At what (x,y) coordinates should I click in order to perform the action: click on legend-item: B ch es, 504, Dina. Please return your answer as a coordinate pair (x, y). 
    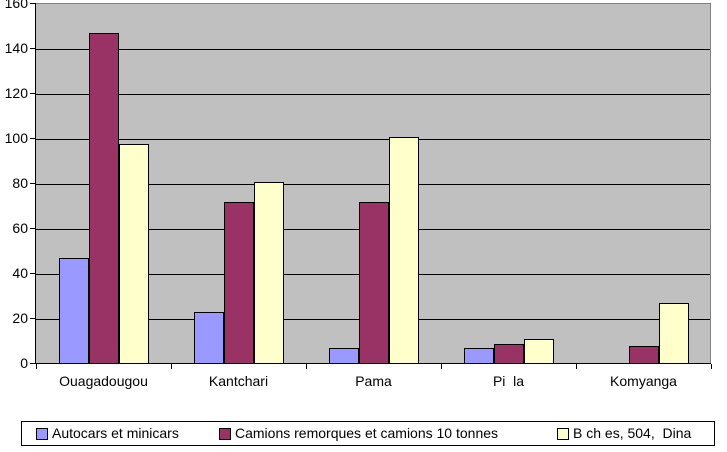
    Looking at the image, I should click on (624, 433).